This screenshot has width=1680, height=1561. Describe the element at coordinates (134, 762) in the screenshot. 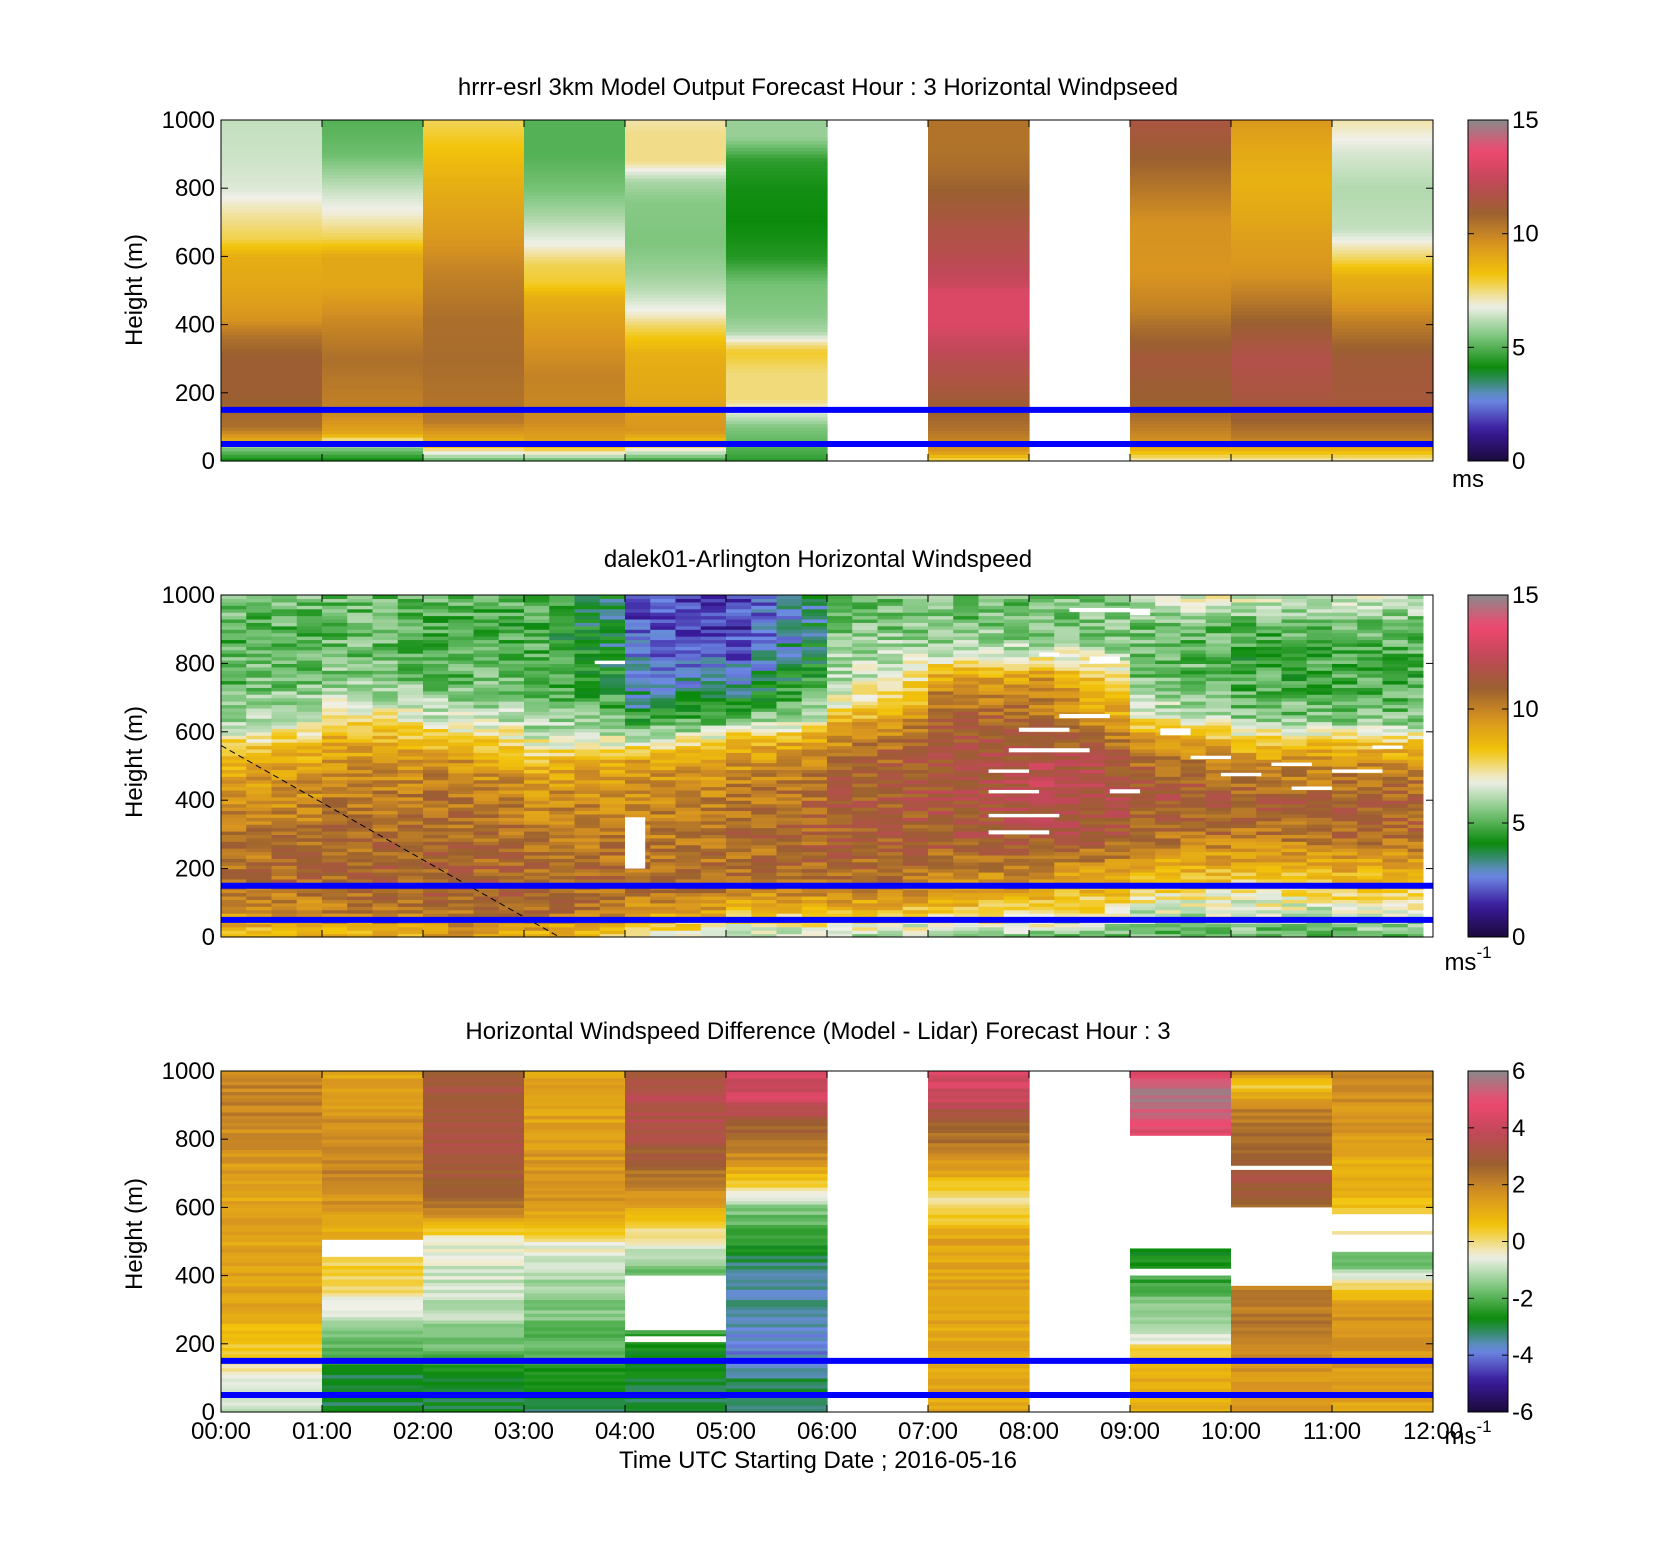

I see `y-axis-label: Height (m)` at that location.